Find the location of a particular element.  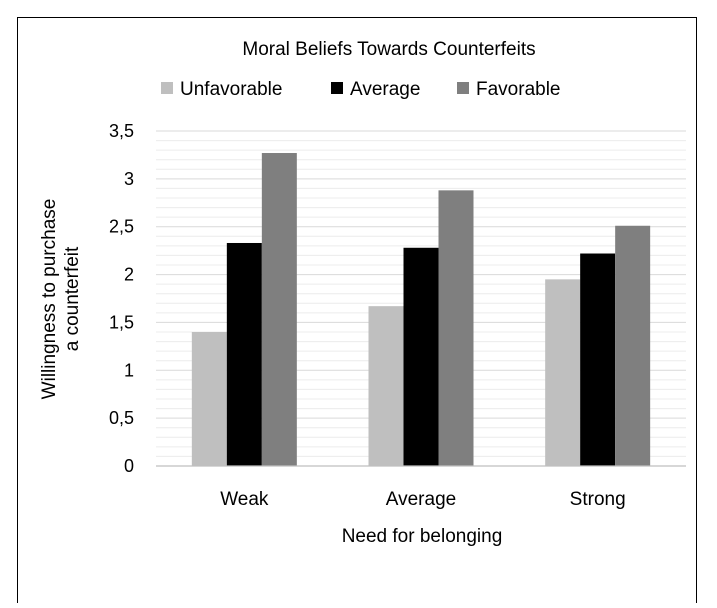

x-axis-label: Need for belonging is located at coordinates (422, 536).